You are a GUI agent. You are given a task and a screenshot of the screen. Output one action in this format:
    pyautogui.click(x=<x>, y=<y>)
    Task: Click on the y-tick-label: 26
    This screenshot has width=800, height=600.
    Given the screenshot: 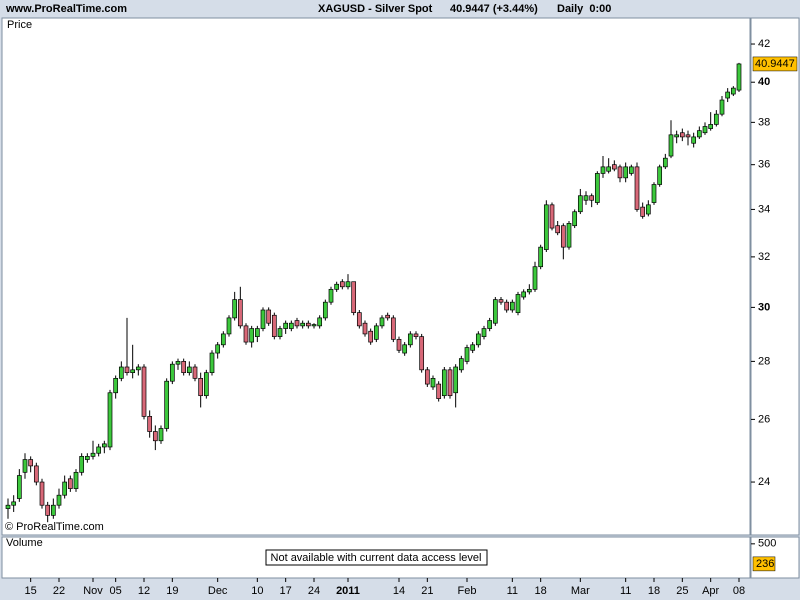 What is the action you would take?
    pyautogui.click(x=764, y=419)
    